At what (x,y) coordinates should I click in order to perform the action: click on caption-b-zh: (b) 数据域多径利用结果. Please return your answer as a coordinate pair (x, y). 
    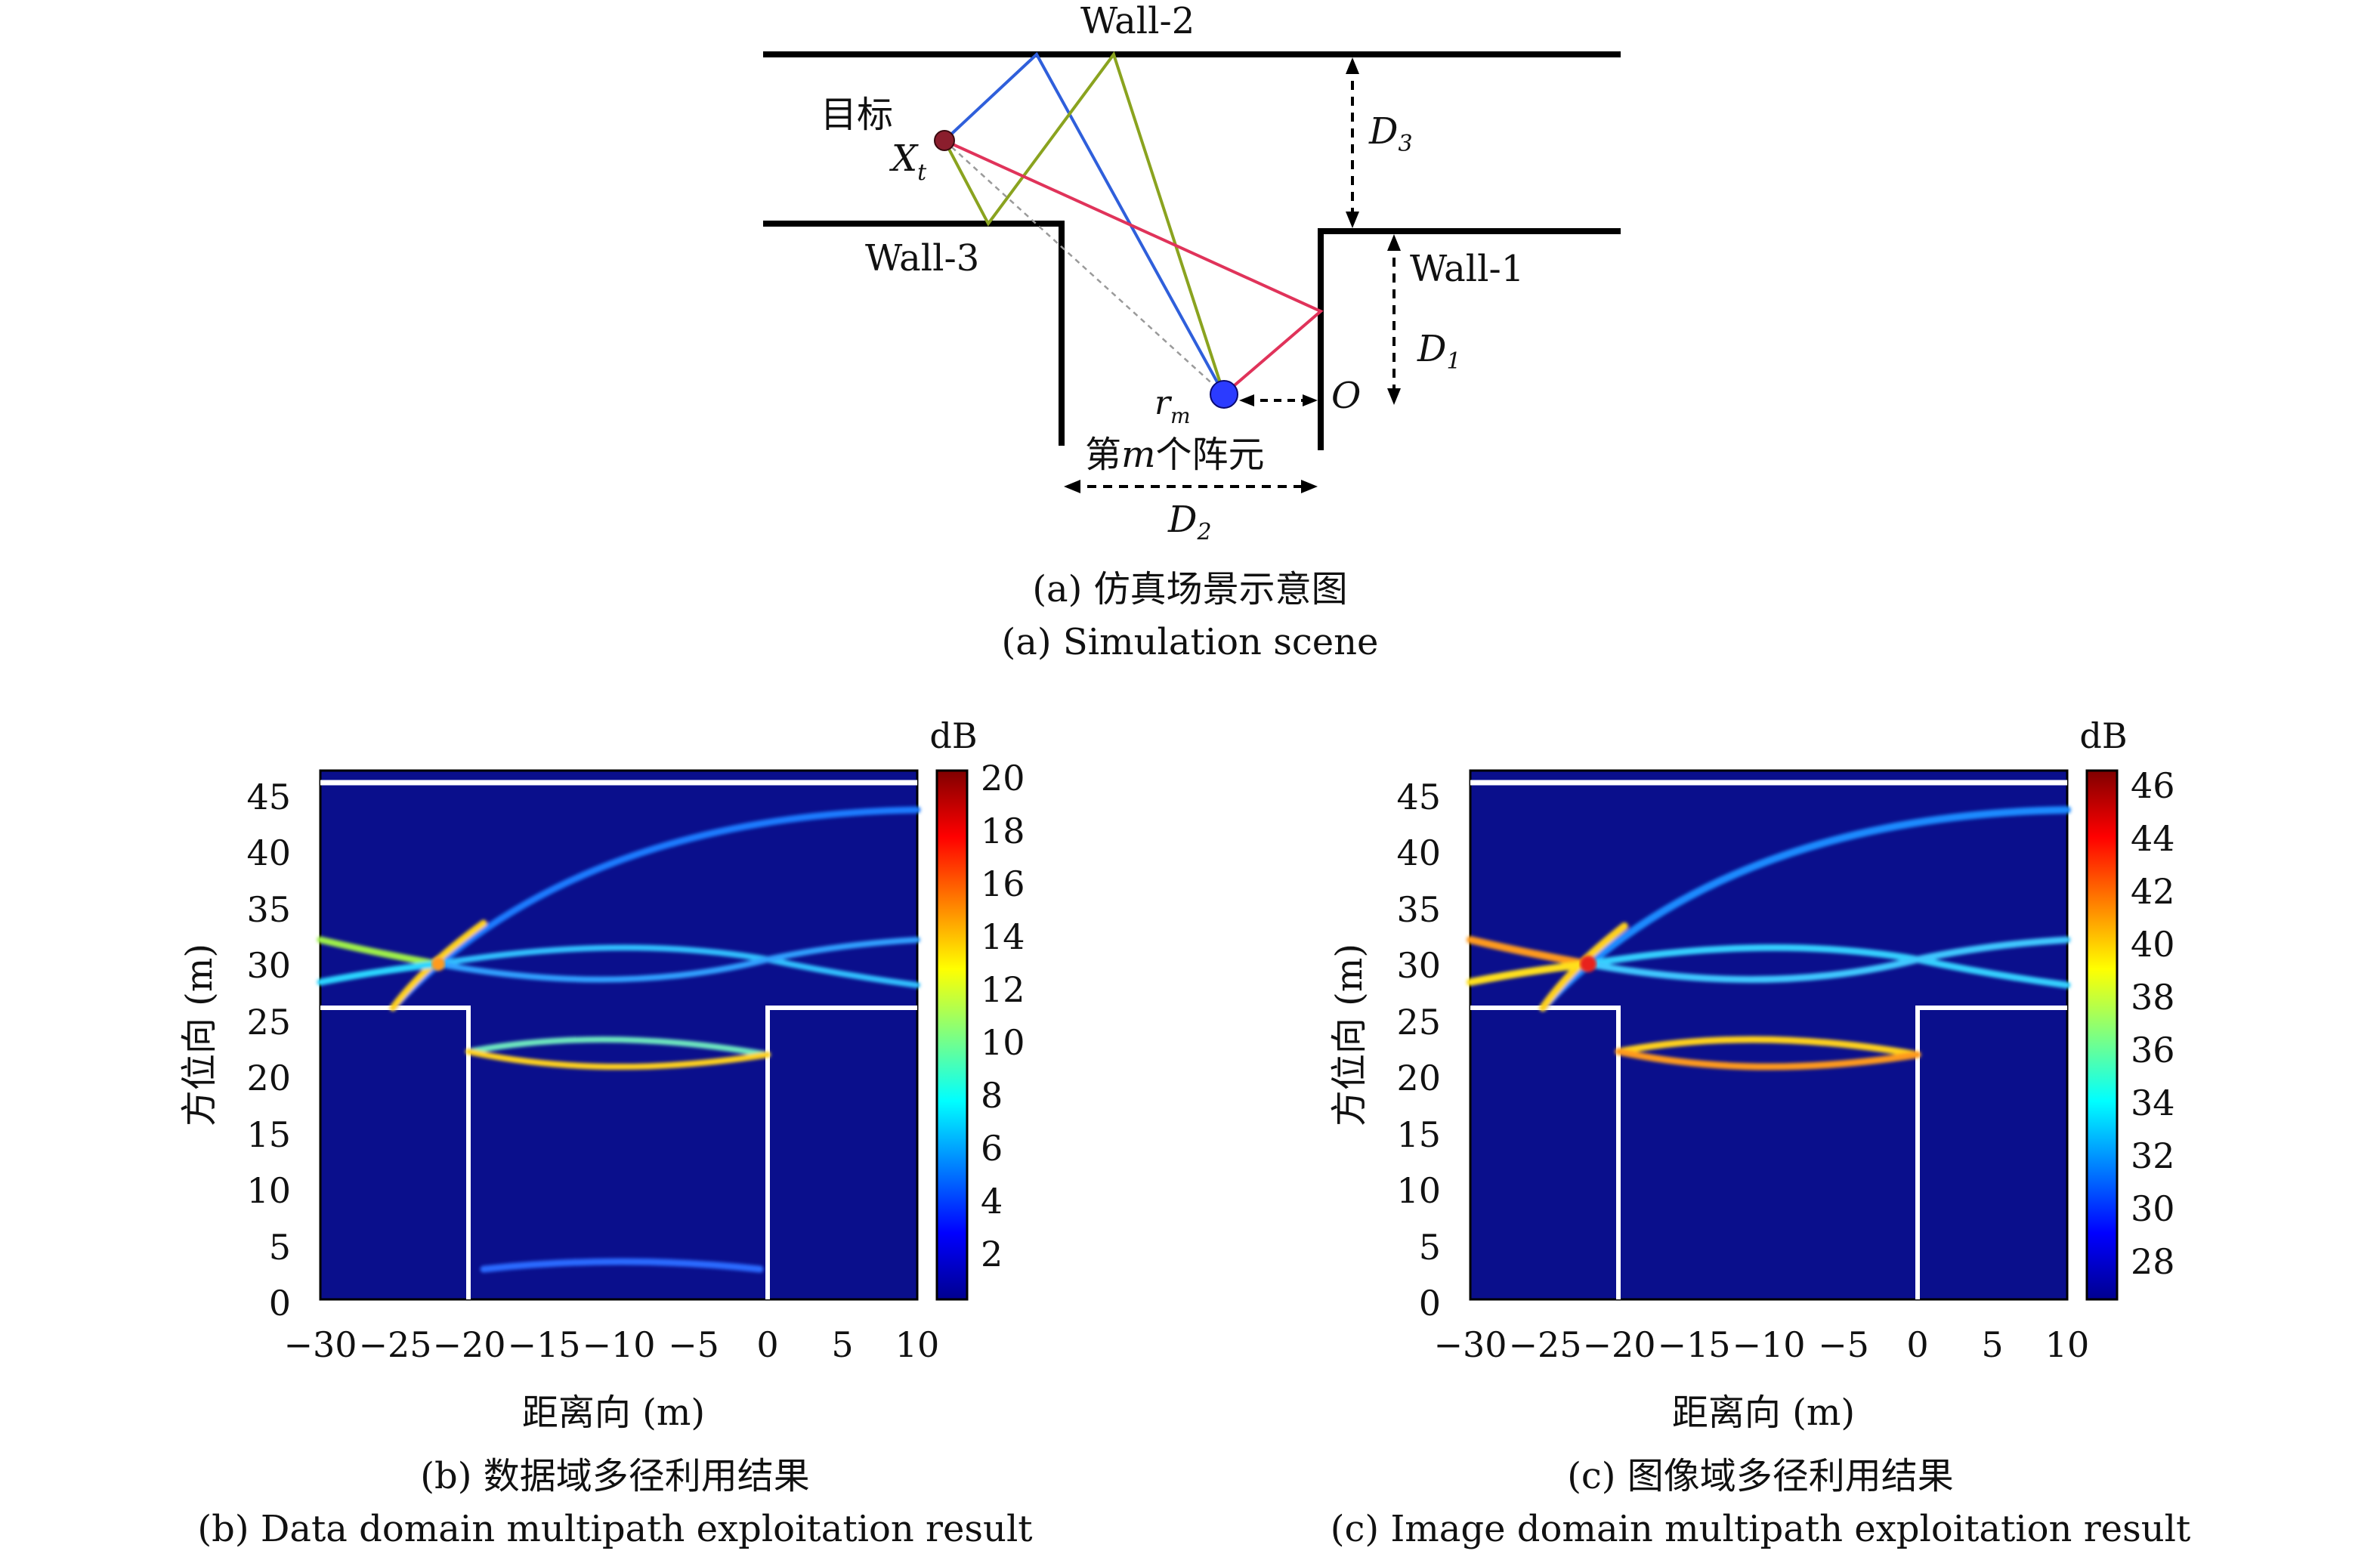
    Looking at the image, I should click on (614, 1476).